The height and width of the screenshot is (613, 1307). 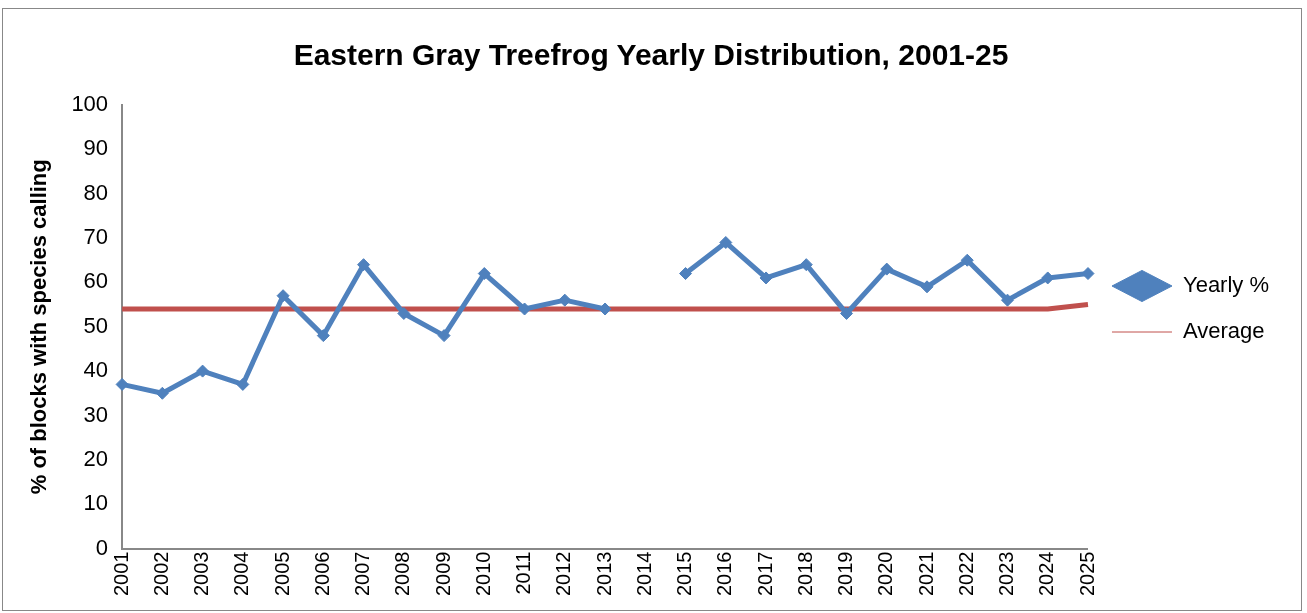 What do you see at coordinates (1223, 331) in the screenshot?
I see `legend-label: Average` at bounding box center [1223, 331].